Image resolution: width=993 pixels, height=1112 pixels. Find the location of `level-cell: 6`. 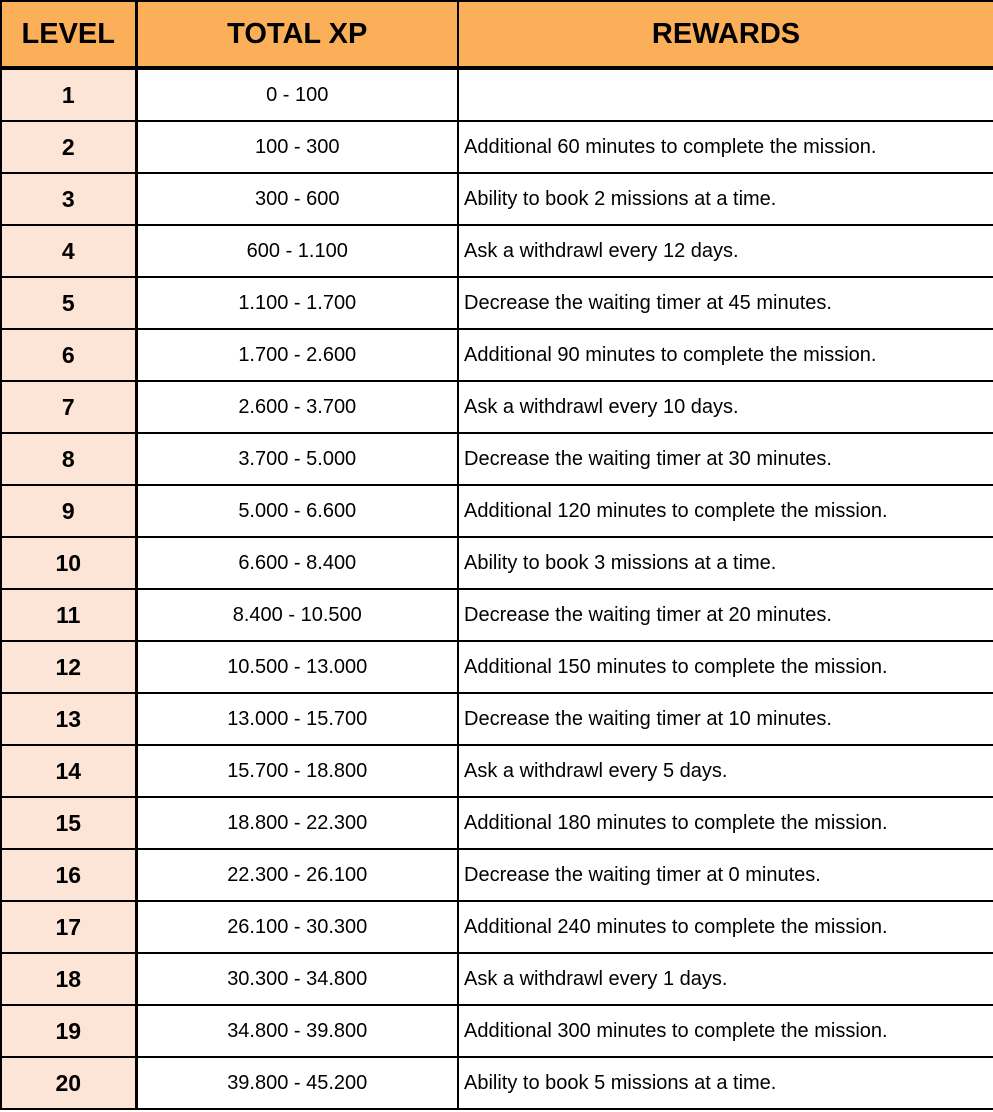

level-cell: 6 is located at coordinates (69, 355).